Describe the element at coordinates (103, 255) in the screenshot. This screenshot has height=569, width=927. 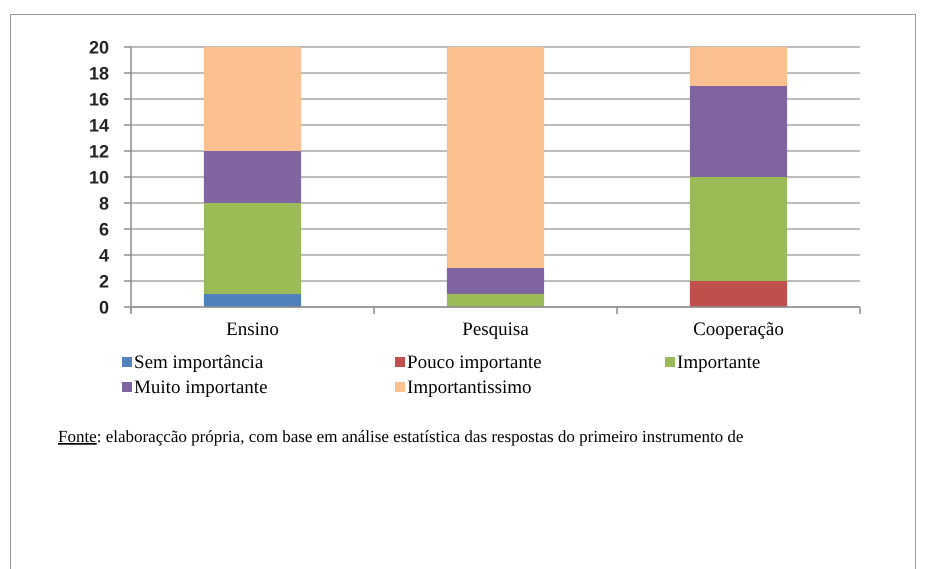
I see `y-tick-label: 4` at that location.